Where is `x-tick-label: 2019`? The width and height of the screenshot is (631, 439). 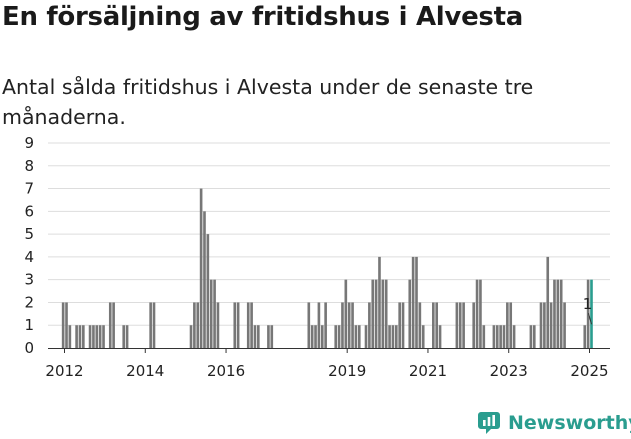 x-tick-label: 2019 is located at coordinates (347, 371).